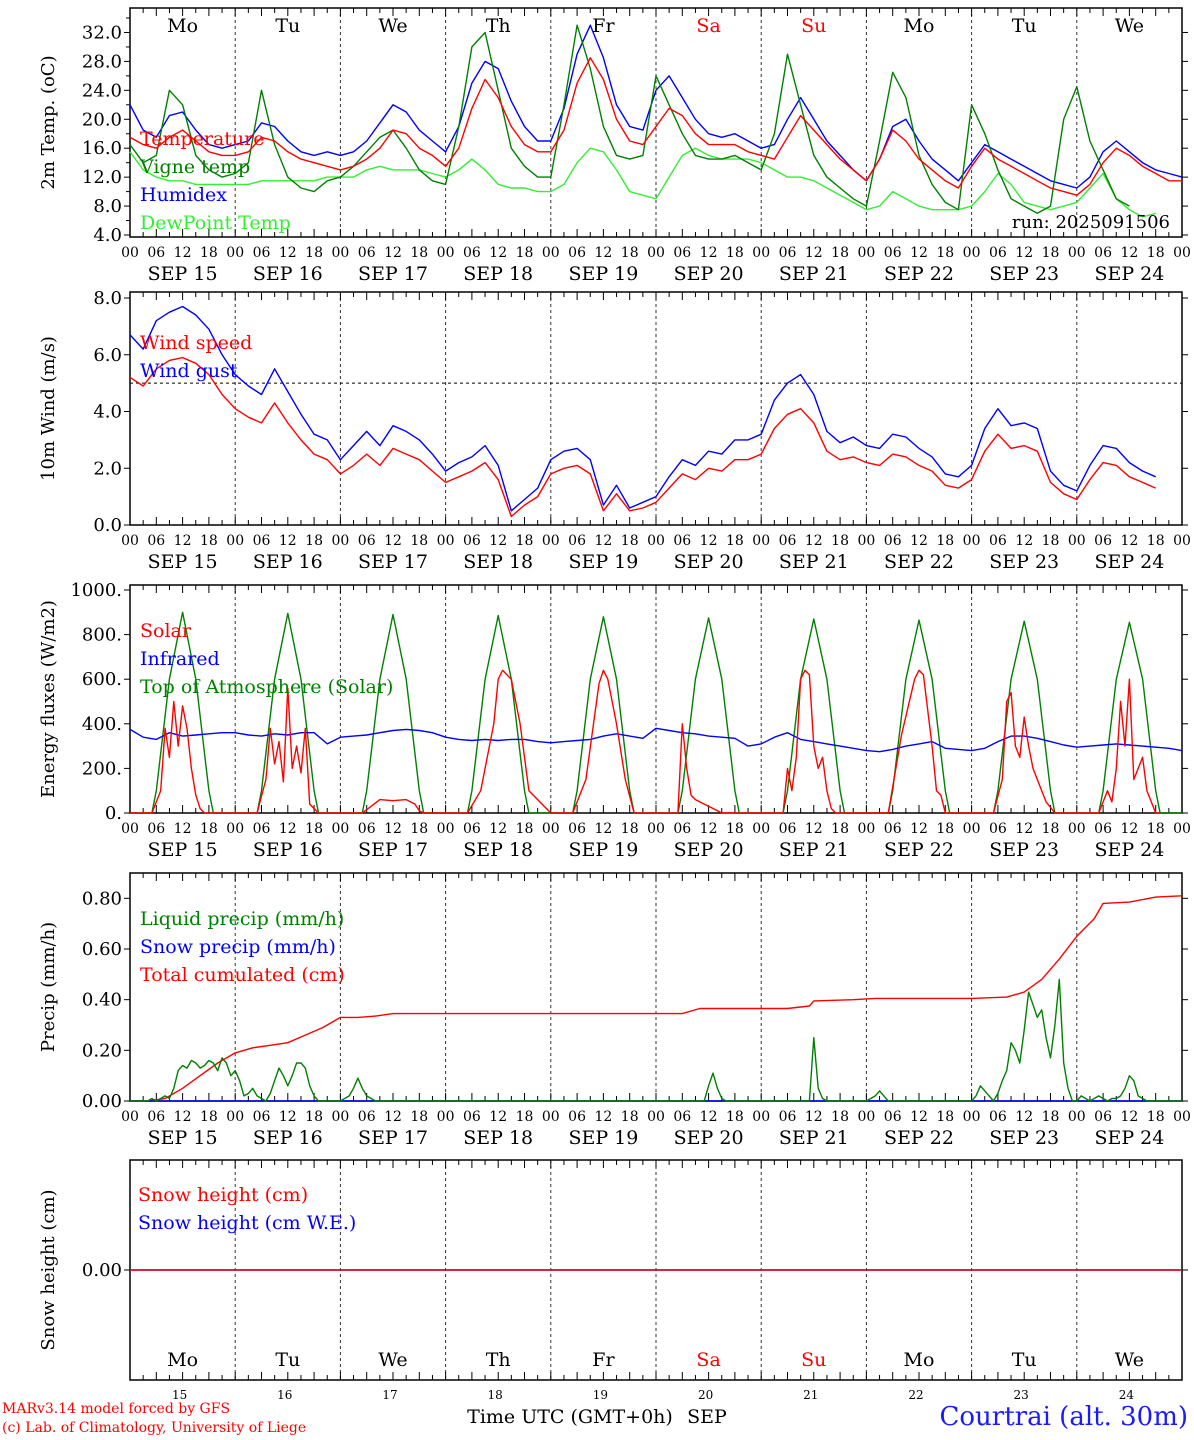  What do you see at coordinates (102, 635) in the screenshot?
I see `y-tick-label: 800.` at bounding box center [102, 635].